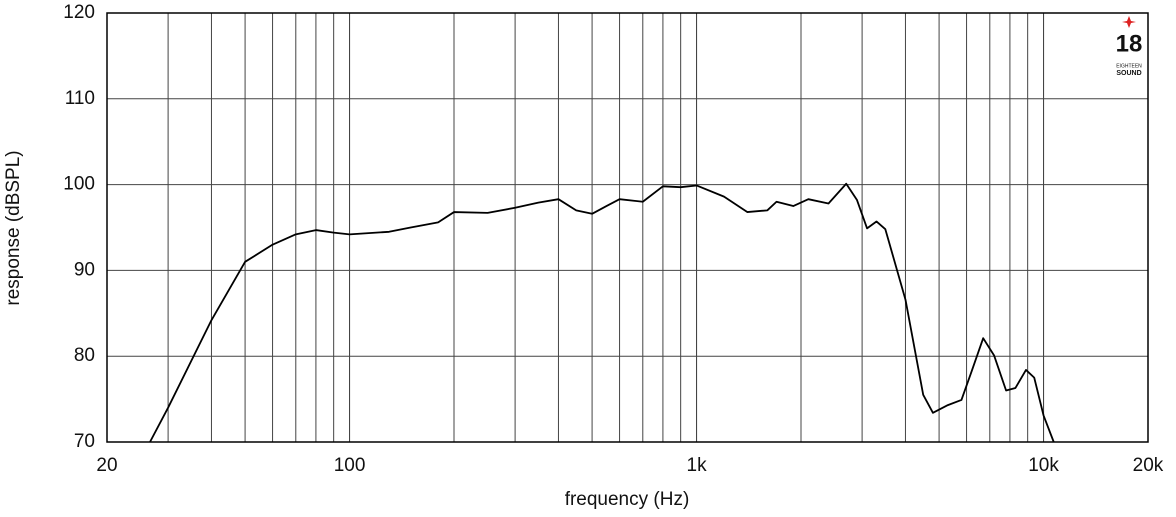  I want to click on y-tick-label: 120, so click(79, 12).